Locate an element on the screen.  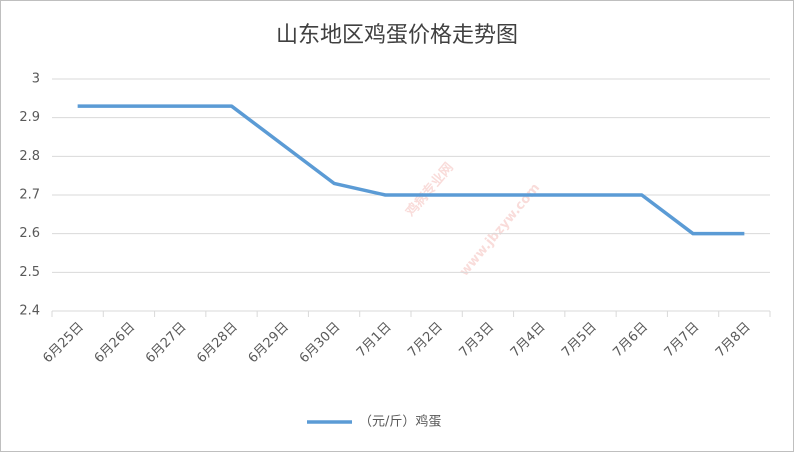
y-tick-label: 2.5 is located at coordinates (29, 272).